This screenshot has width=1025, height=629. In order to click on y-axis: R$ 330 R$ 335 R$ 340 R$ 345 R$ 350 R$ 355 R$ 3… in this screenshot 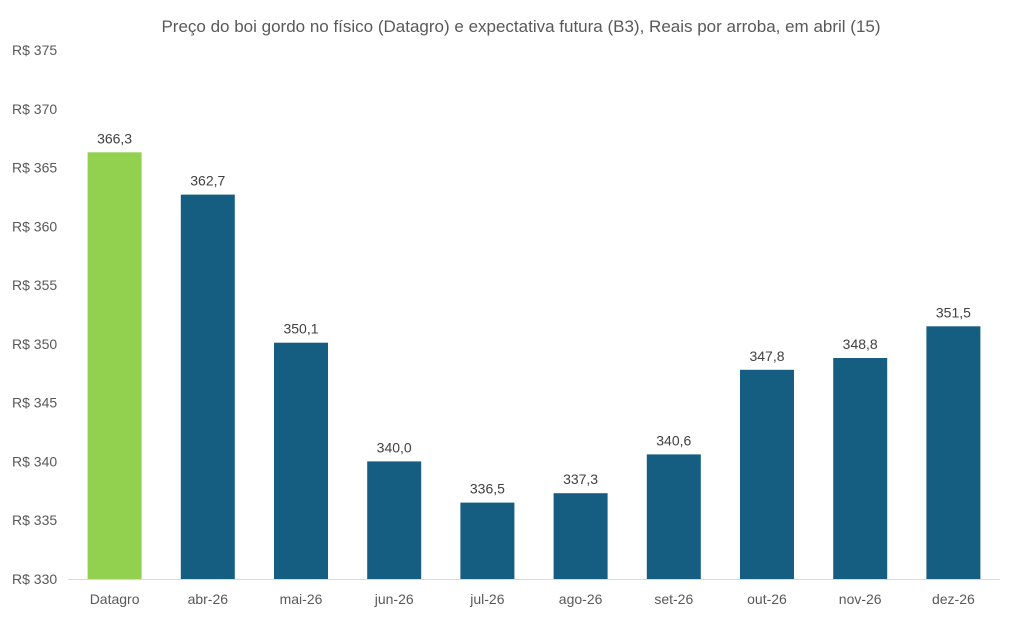, I will do `click(34, 314)`.